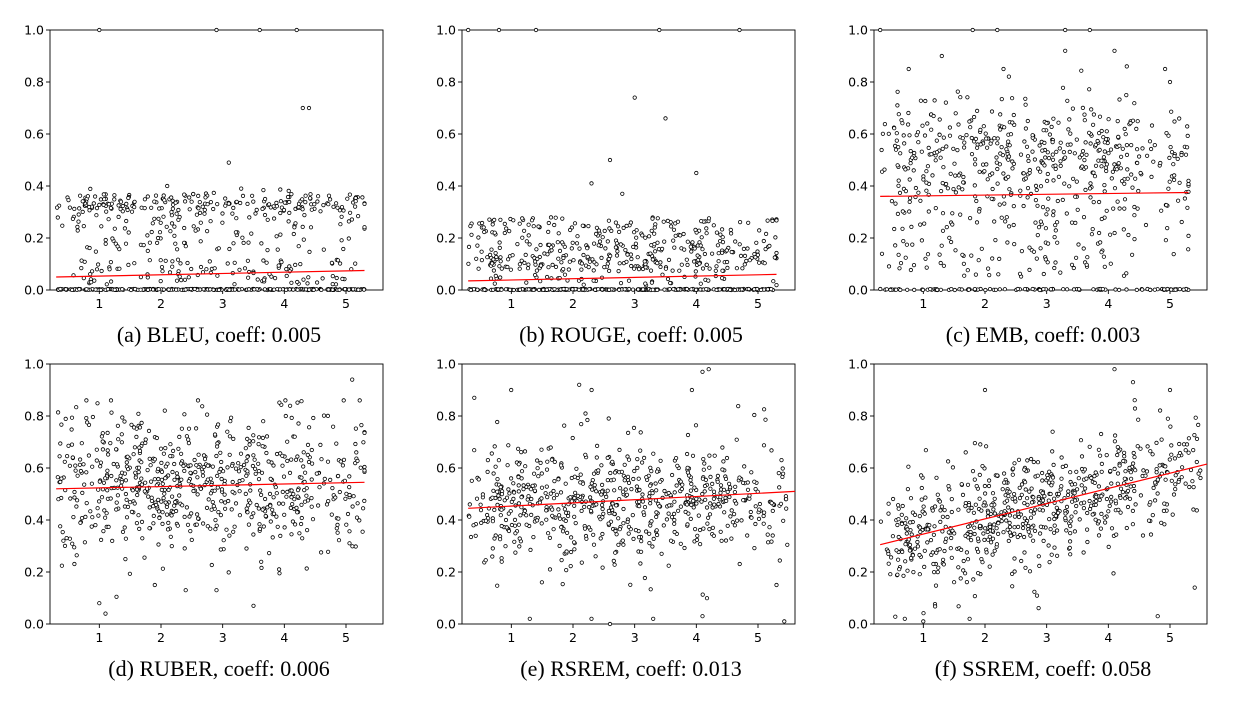  I want to click on x-tick-label: 3, so click(635, 637).